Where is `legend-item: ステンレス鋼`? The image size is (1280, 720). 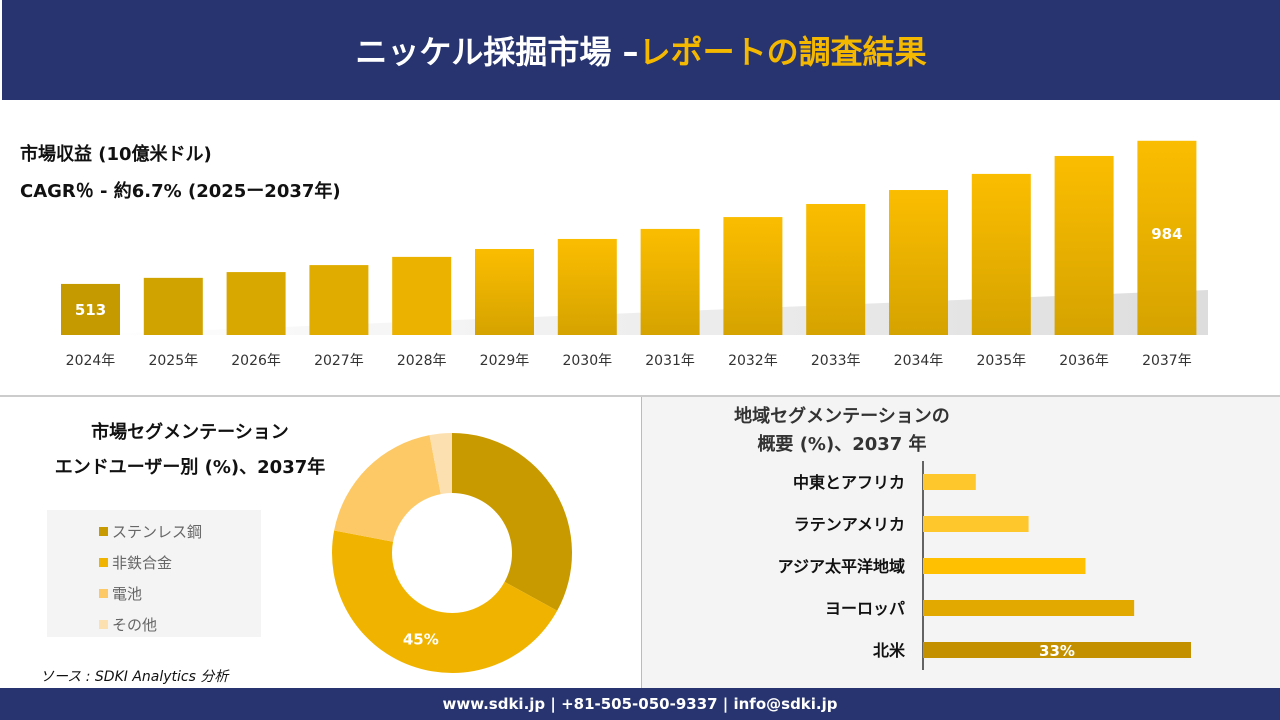 legend-item: ステンレス鋼 is located at coordinates (180, 531).